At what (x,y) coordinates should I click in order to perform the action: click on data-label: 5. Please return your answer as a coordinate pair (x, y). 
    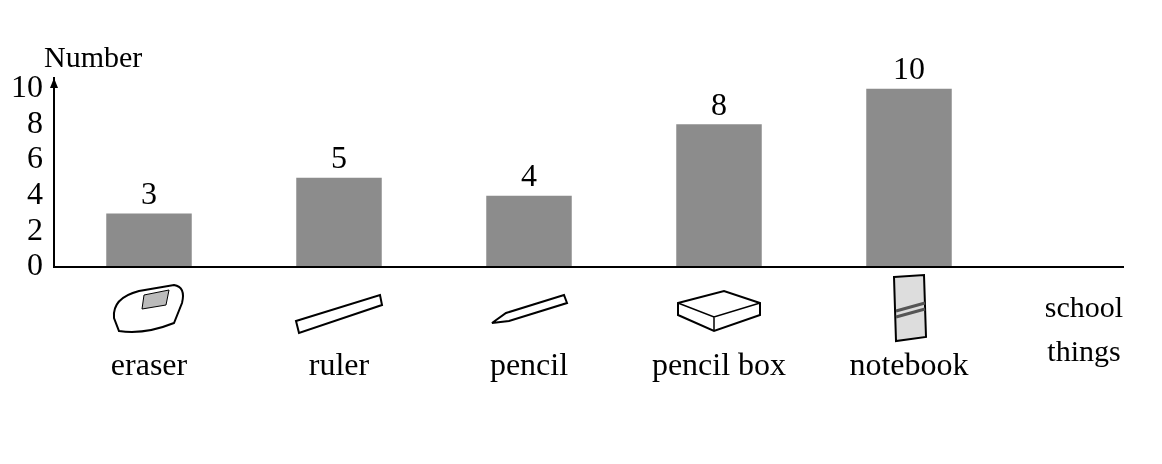
    Looking at the image, I should click on (339, 157).